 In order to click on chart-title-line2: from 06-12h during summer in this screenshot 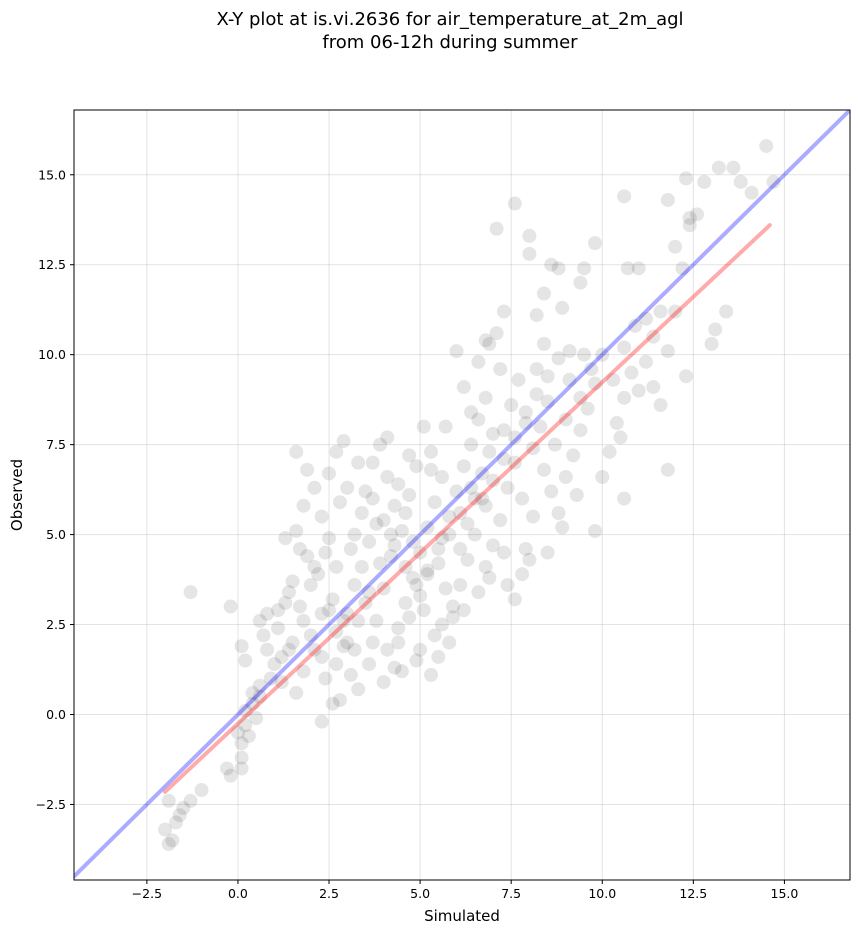, I will do `click(450, 42)`.